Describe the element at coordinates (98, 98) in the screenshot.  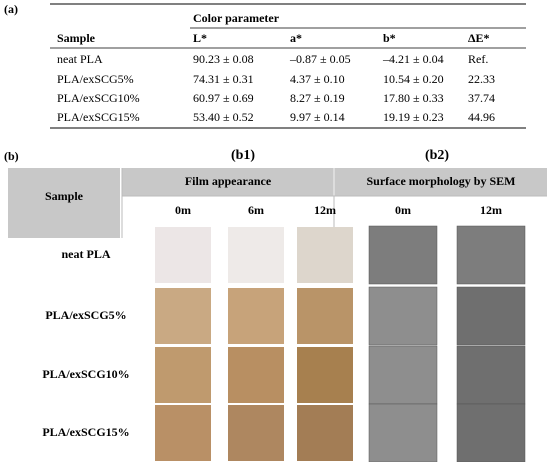
I see `table-cell: PLA/exSCG10%` at that location.